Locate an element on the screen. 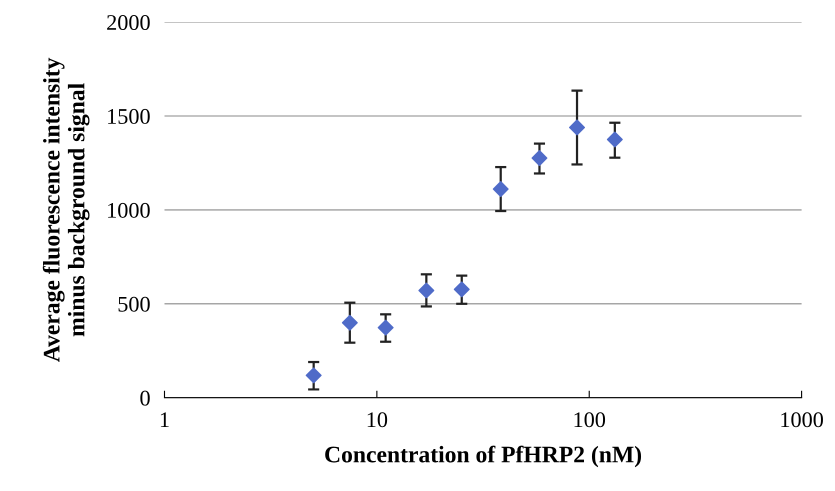  x-tick-label: 100 is located at coordinates (590, 420).